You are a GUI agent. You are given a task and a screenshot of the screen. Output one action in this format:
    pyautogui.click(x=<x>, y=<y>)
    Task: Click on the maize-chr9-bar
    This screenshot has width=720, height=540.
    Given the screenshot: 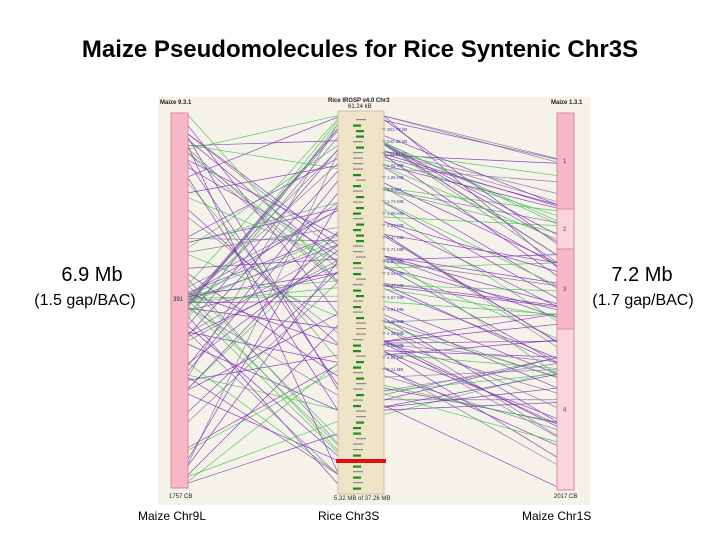 What is the action you would take?
    pyautogui.click(x=179, y=300)
    